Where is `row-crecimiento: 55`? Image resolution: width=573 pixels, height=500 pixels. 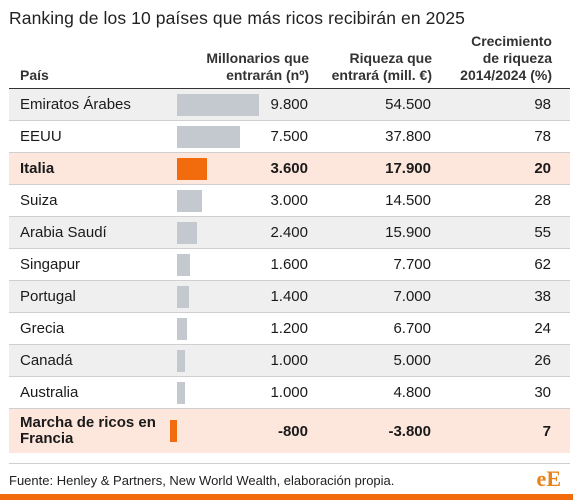
row-crecimiento: 55 is located at coordinates (542, 232).